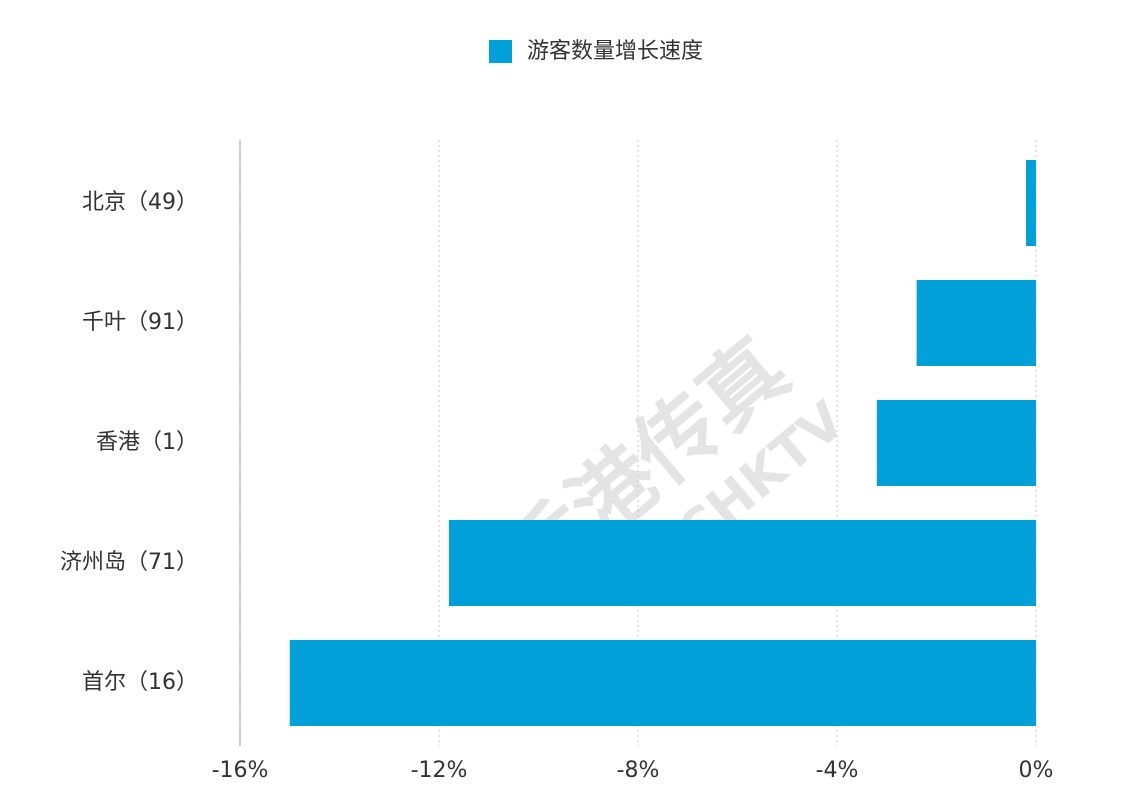 The image size is (1148, 806). I want to click on x-tick-label: 0%, so click(1036, 770).